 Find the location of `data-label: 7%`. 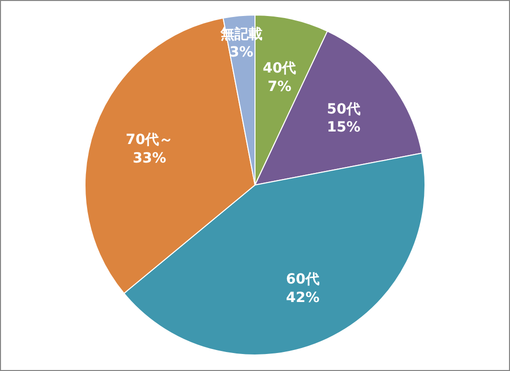

data-label: 7% is located at coordinates (280, 86).